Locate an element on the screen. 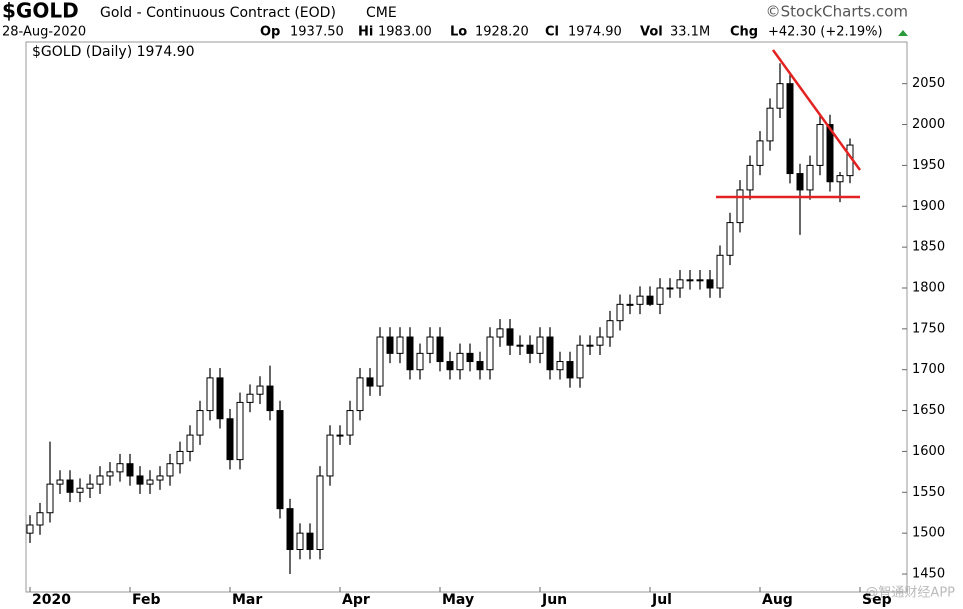  y-tick-label: 1750 is located at coordinates (928, 328).